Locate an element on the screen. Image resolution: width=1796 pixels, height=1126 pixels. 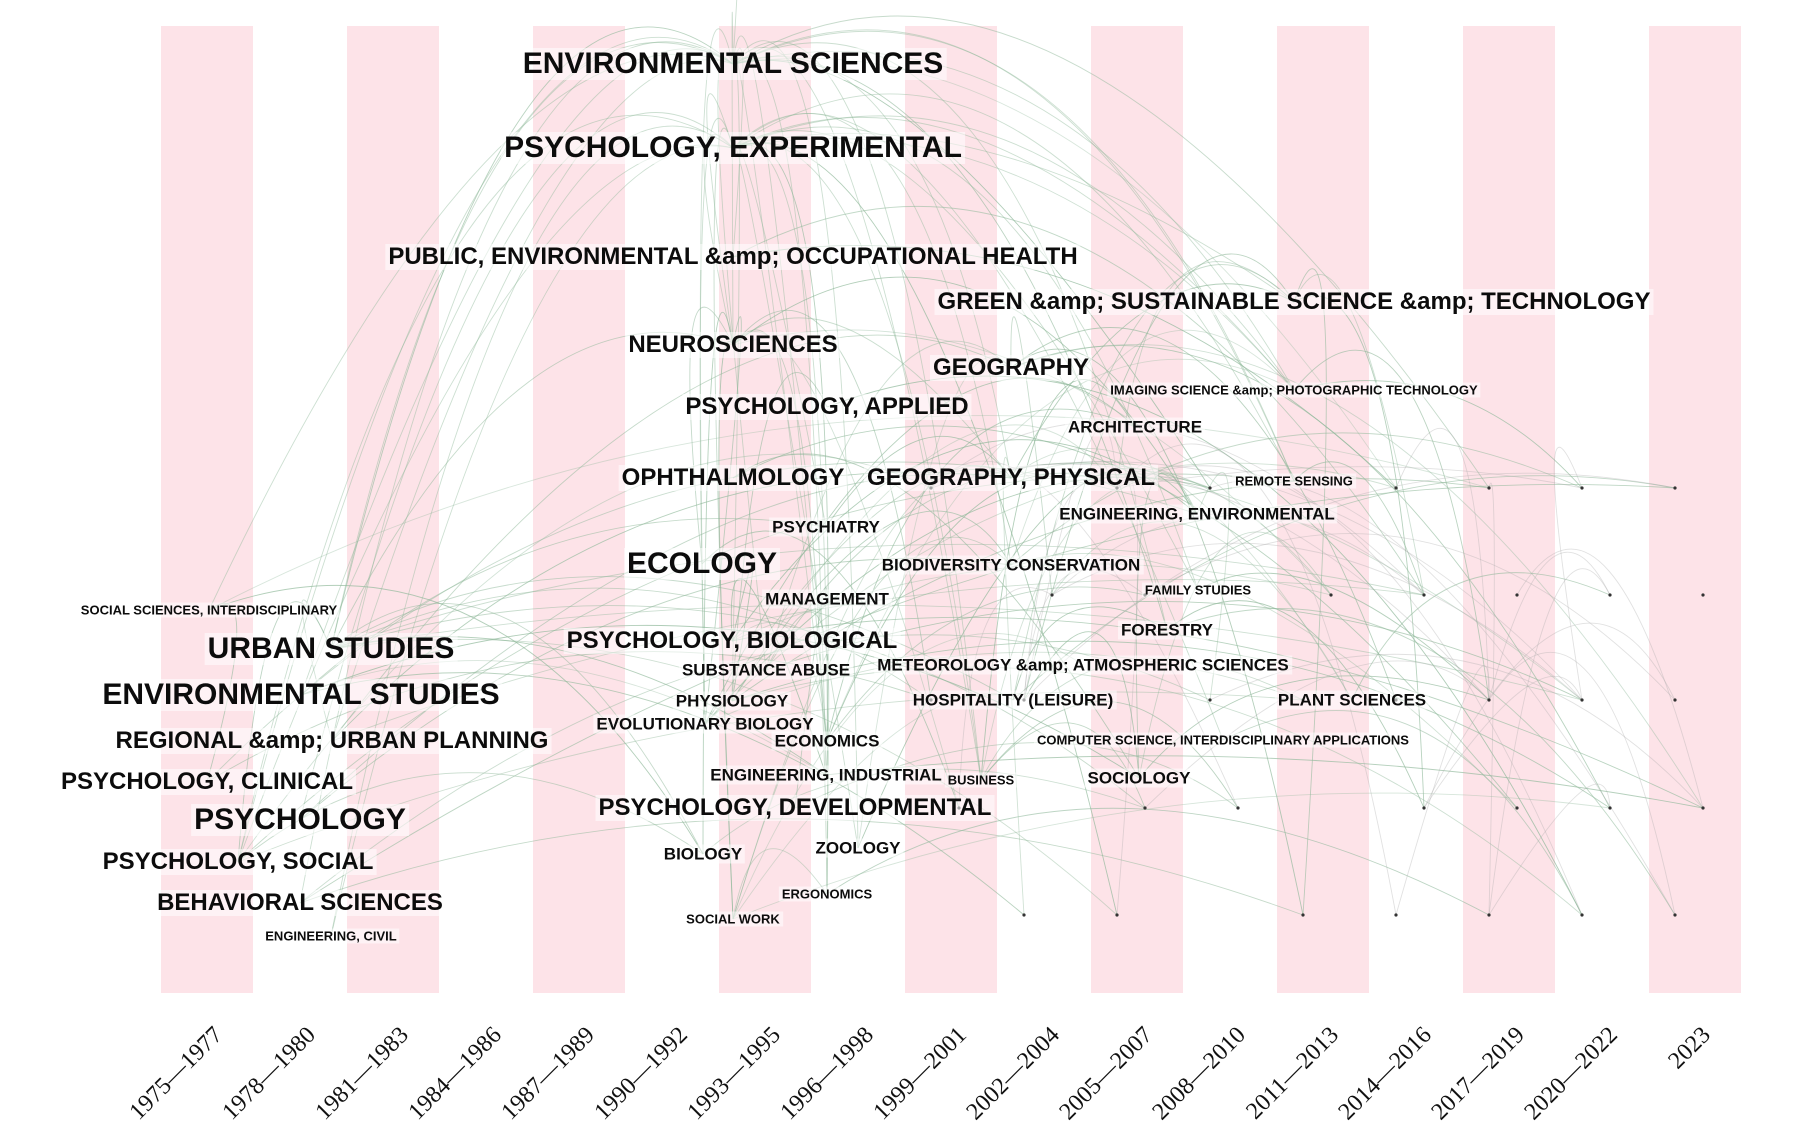
category-label: FAMILY STUDIES is located at coordinates (1198, 590).